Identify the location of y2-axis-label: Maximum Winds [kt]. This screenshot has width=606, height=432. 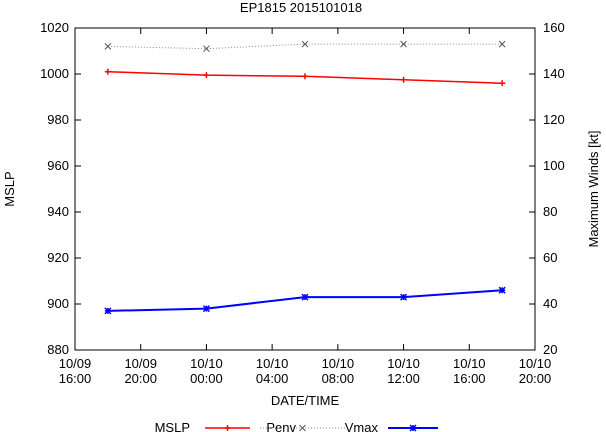
(593, 188).